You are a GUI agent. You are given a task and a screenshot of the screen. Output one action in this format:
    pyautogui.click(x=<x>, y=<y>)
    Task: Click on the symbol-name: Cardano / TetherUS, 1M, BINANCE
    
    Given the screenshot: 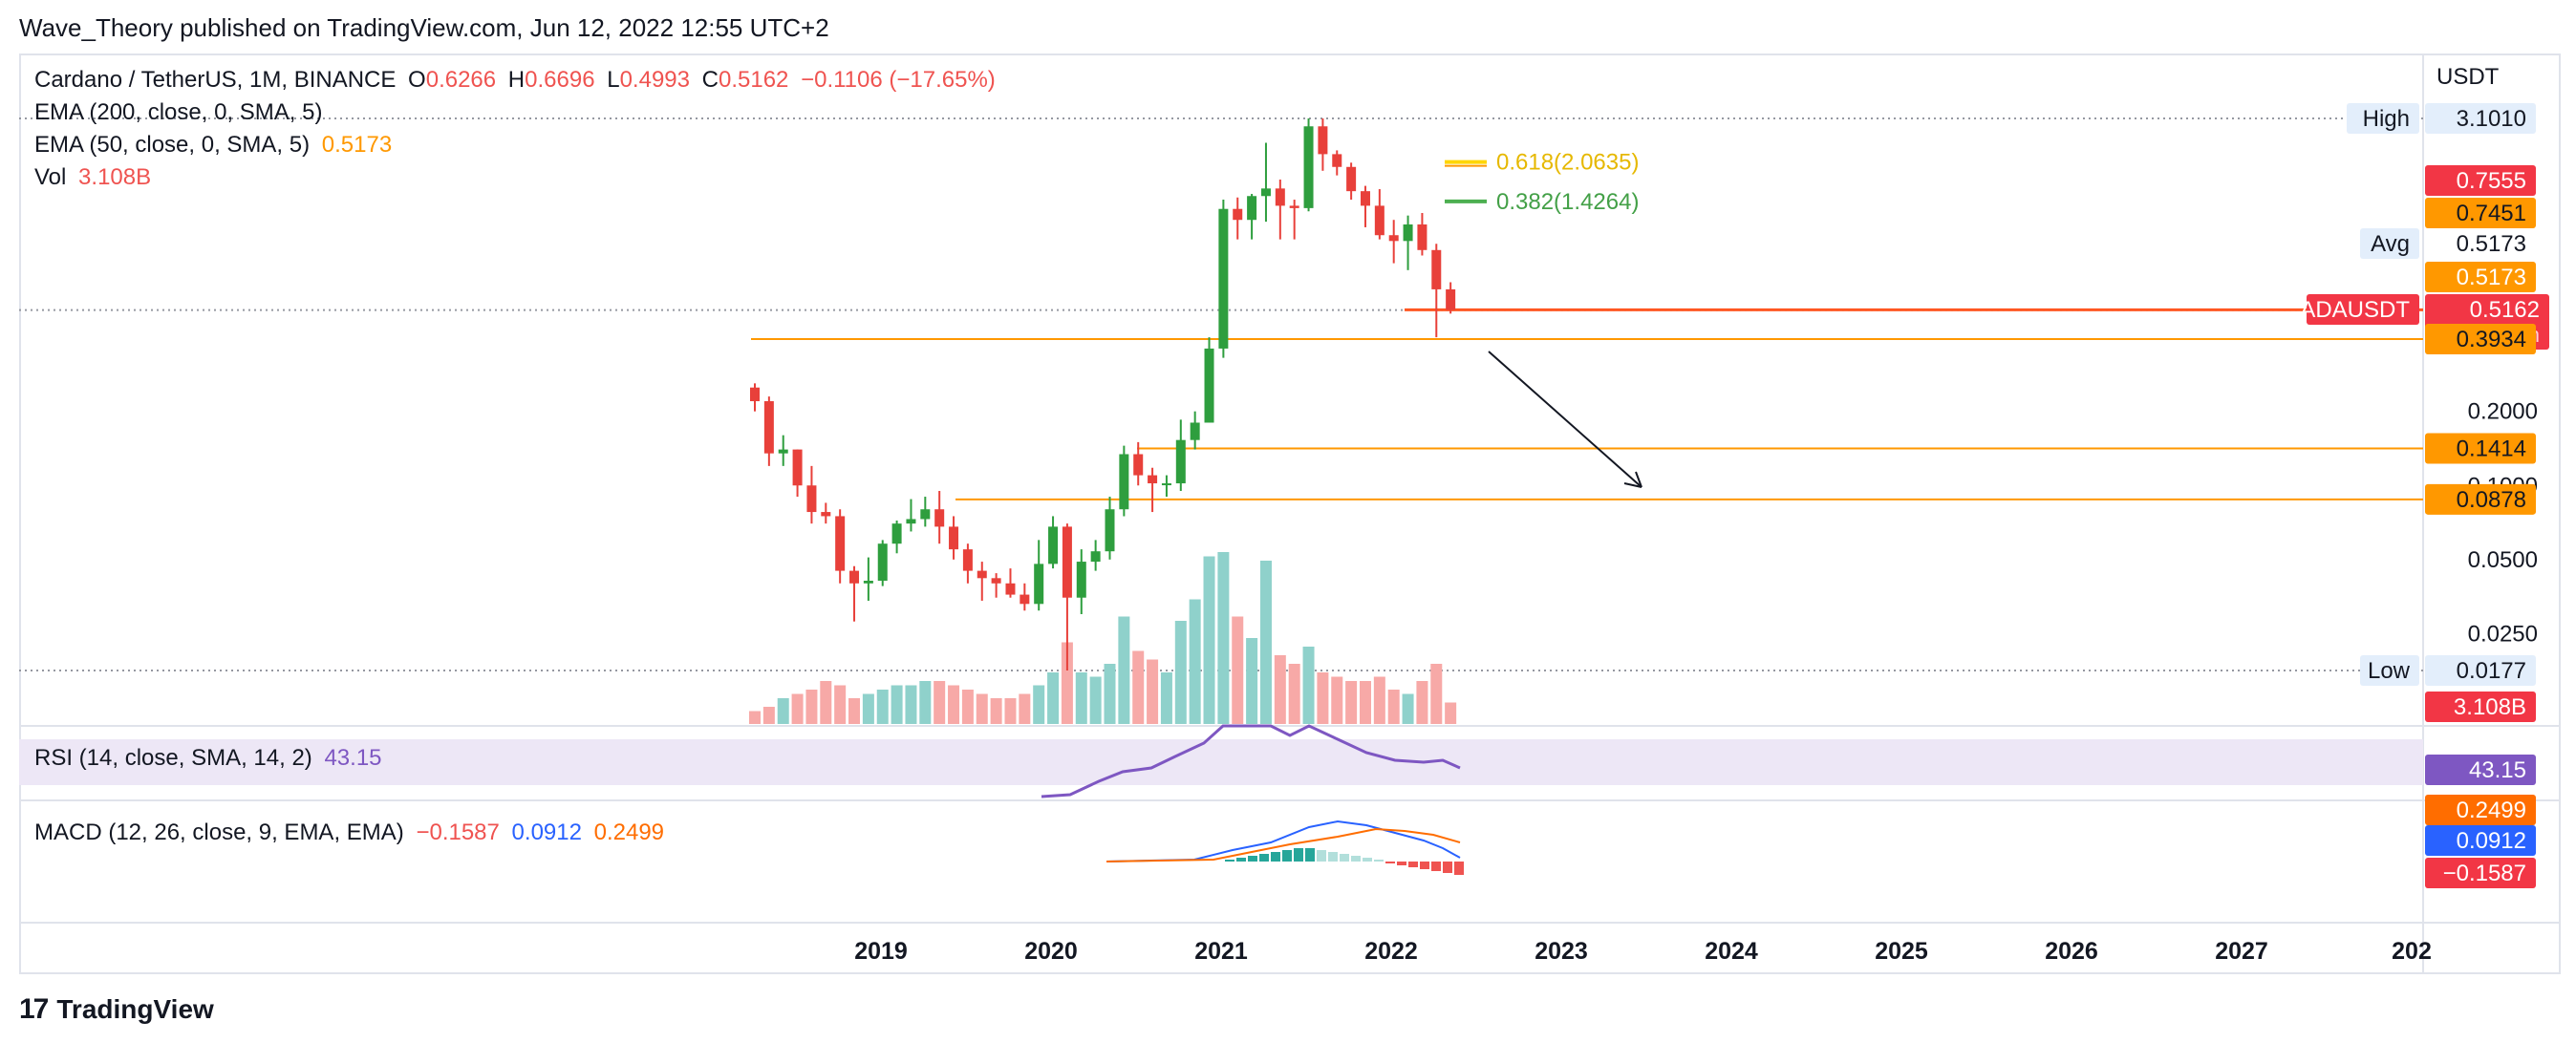 What is the action you would take?
    pyautogui.click(x=215, y=80)
    